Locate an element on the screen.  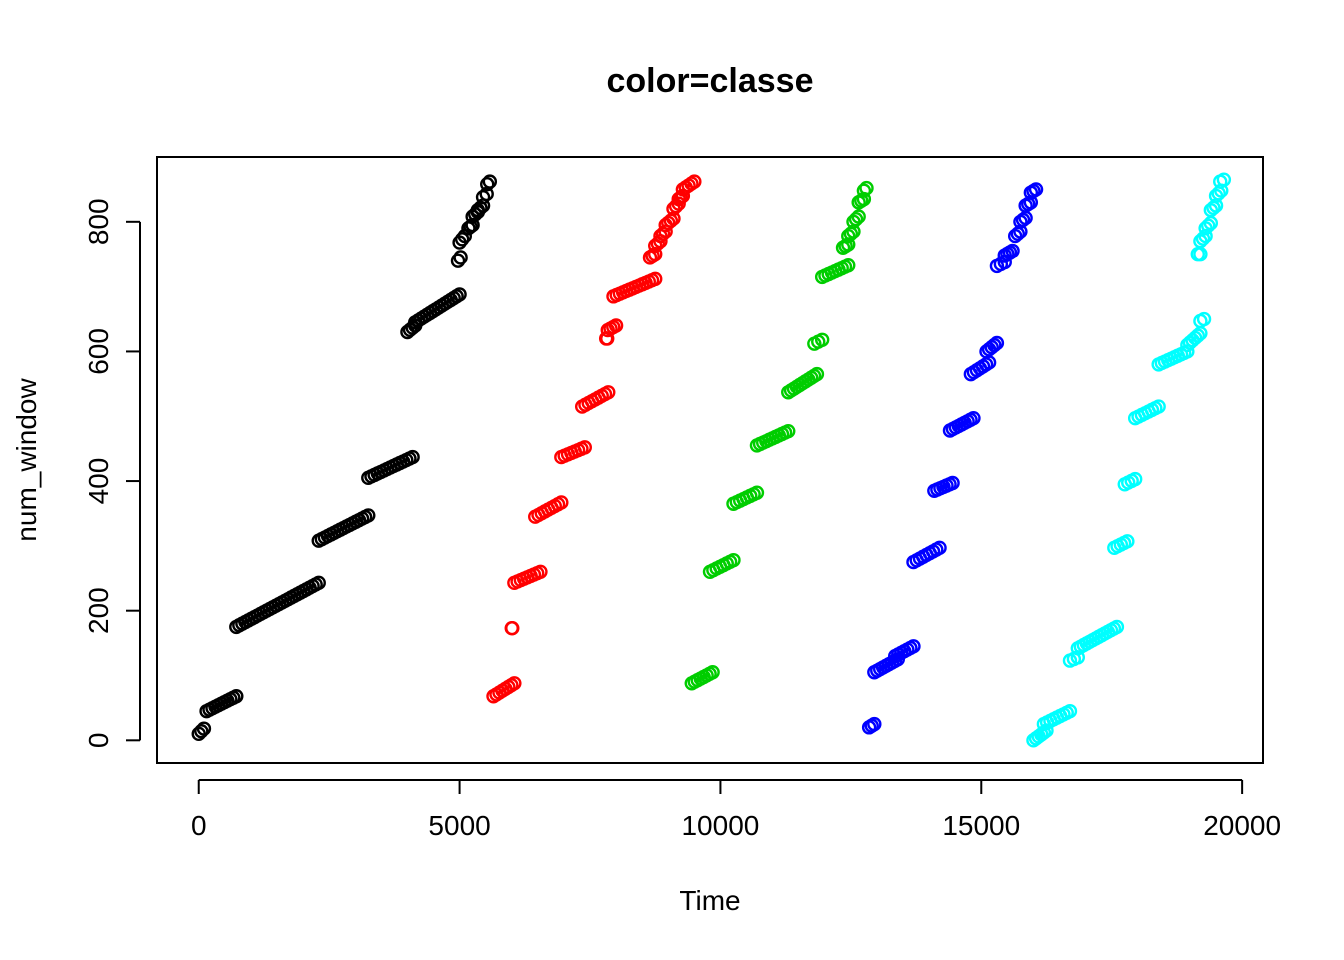
x-tick-label: 5000 is located at coordinates (459, 825).